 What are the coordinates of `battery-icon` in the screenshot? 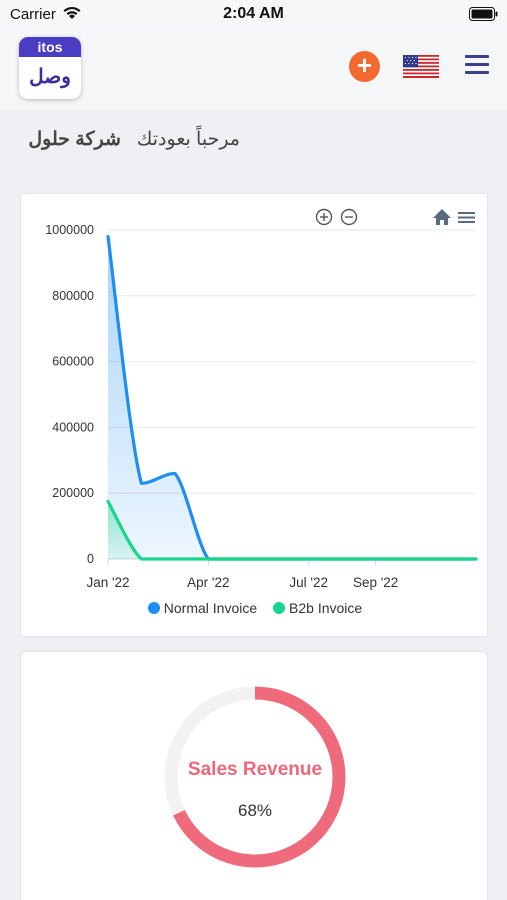 It's located at (483, 14).